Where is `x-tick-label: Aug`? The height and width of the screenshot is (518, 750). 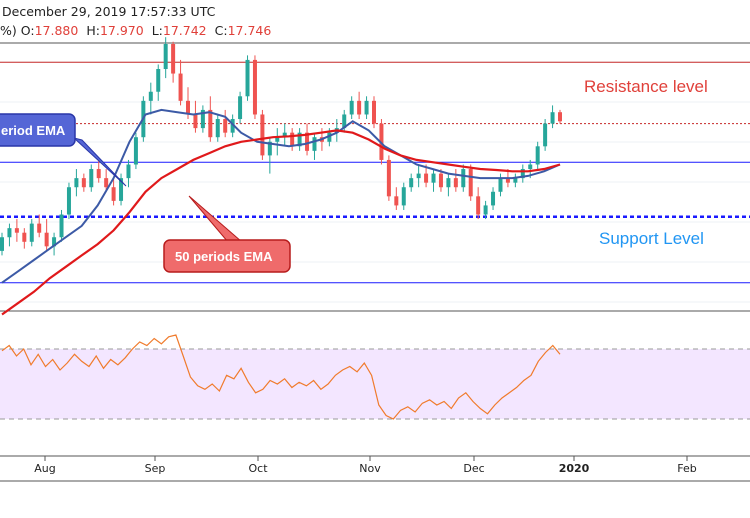
x-tick-label: Aug is located at coordinates (44, 468).